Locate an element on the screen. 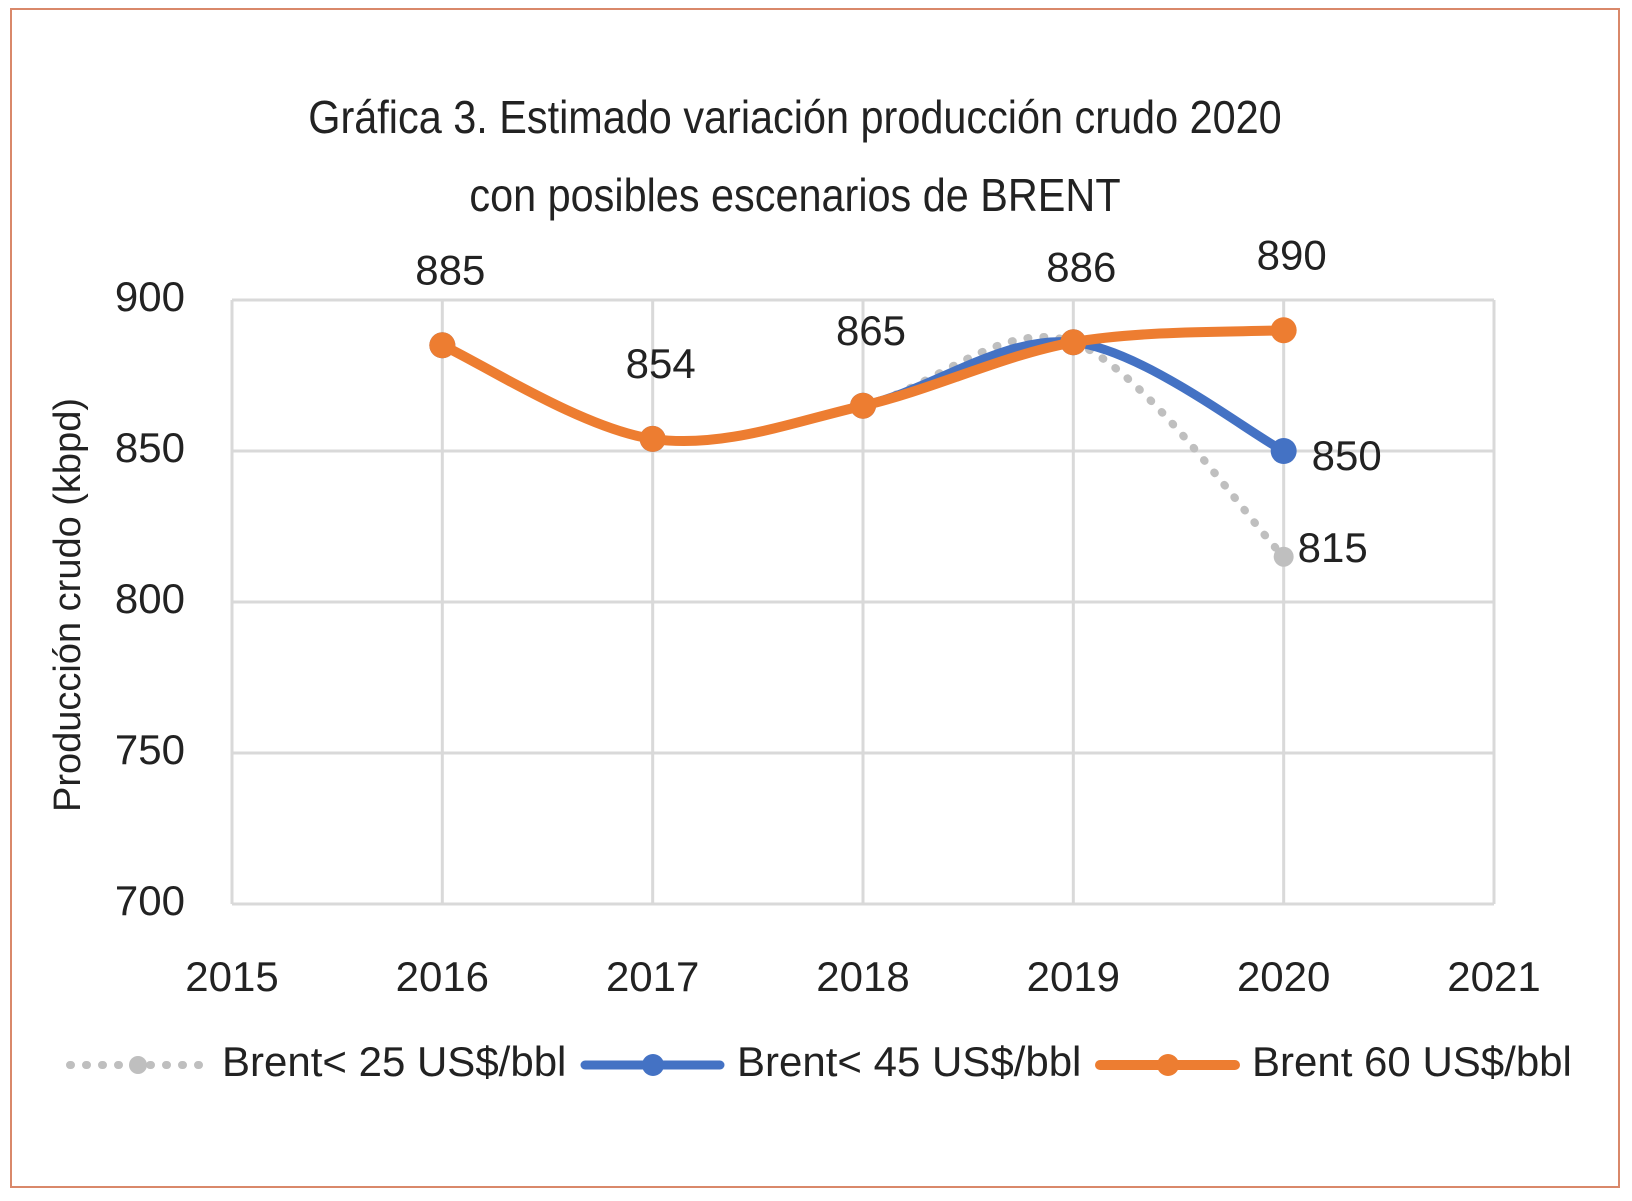  x-tick-label: 2016 is located at coordinates (442, 976).